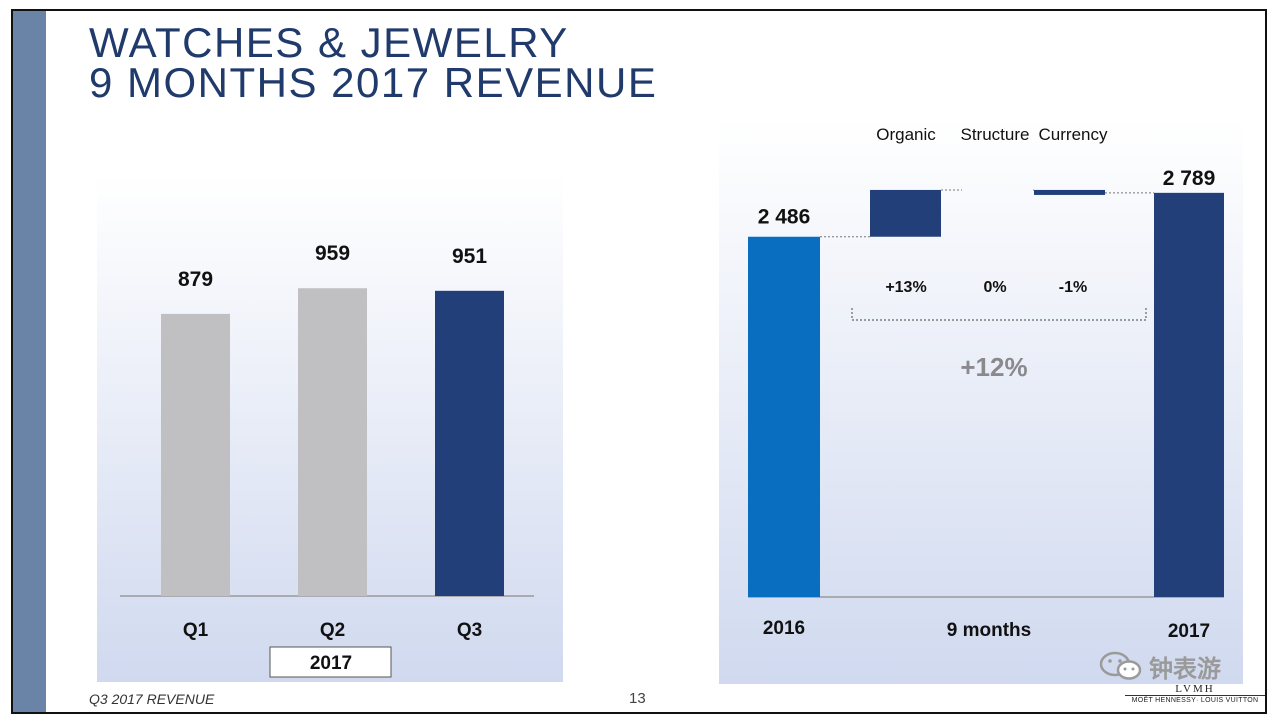 The height and width of the screenshot is (725, 1280). I want to click on tick-label-q1: Q1, so click(196, 630).